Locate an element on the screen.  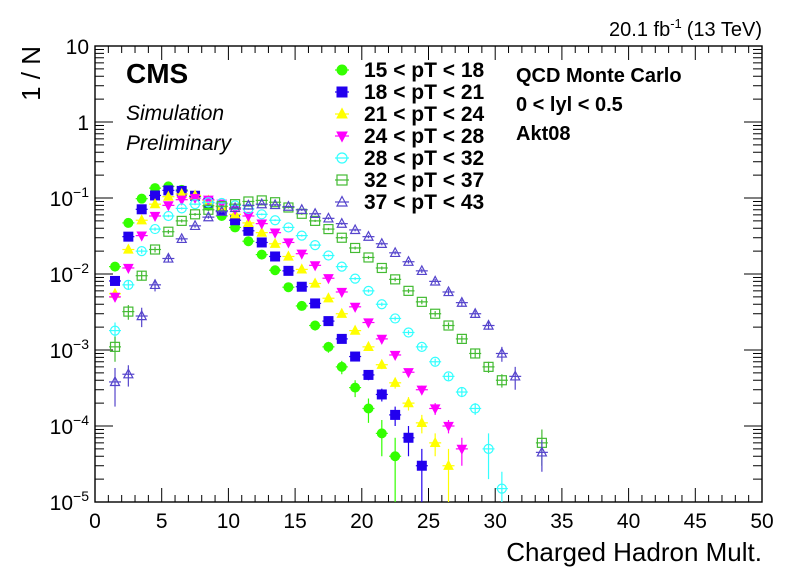
x-tick-label: 25 is located at coordinates (428, 521).